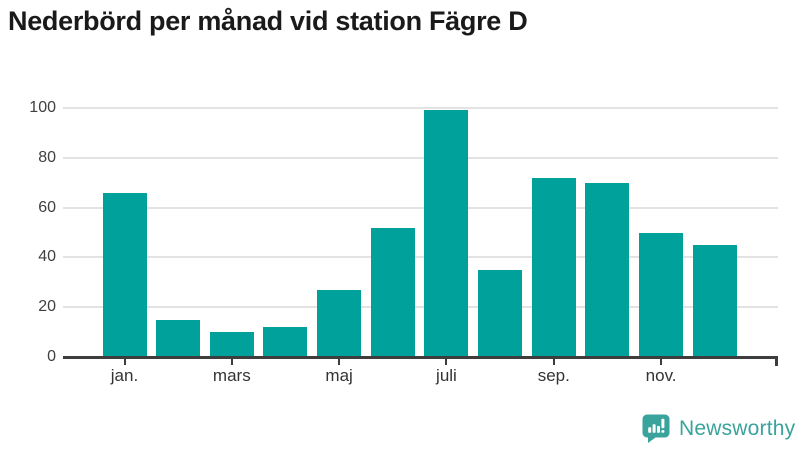  I want to click on x-axis-tick-sep., so click(553, 361).